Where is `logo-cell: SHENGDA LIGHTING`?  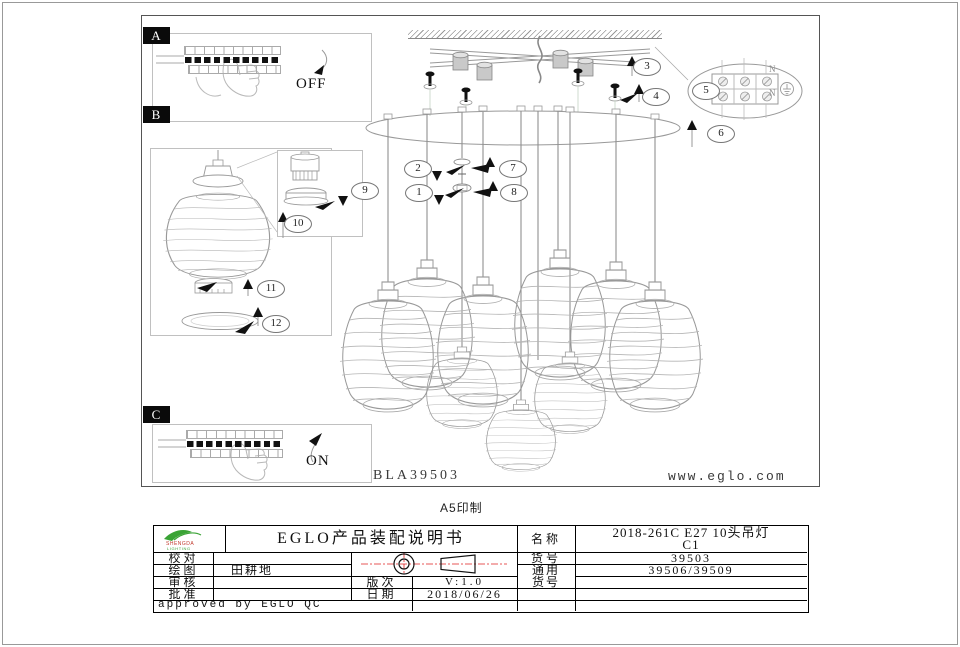 logo-cell: SHENGDA LIGHTING is located at coordinates (190, 539).